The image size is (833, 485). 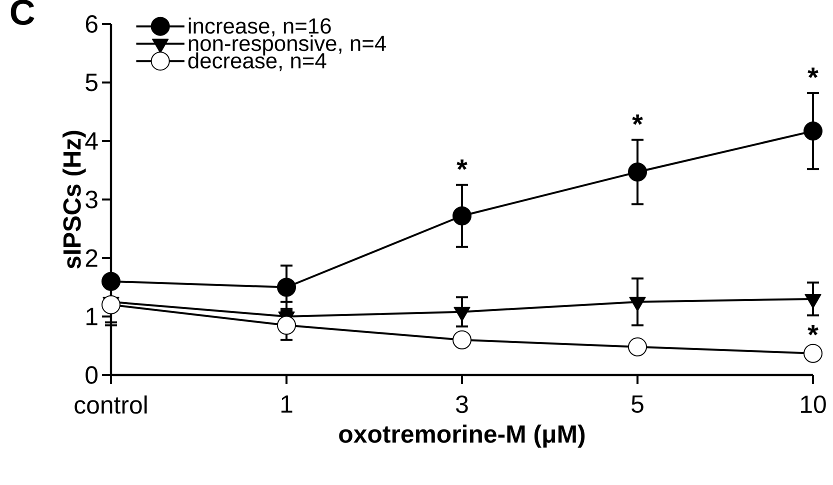 I want to click on y-tick-label: 2, so click(x=92, y=258).